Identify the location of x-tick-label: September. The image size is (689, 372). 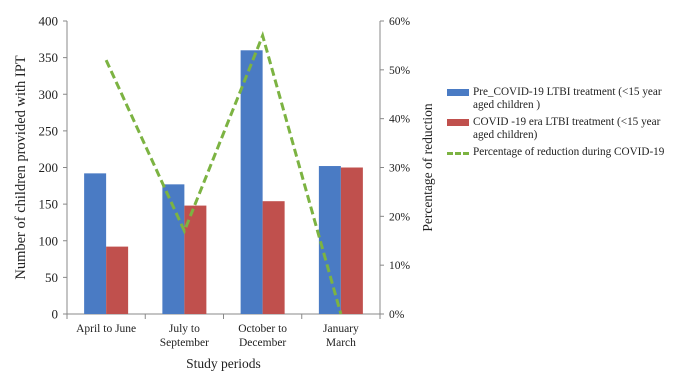
(184, 343).